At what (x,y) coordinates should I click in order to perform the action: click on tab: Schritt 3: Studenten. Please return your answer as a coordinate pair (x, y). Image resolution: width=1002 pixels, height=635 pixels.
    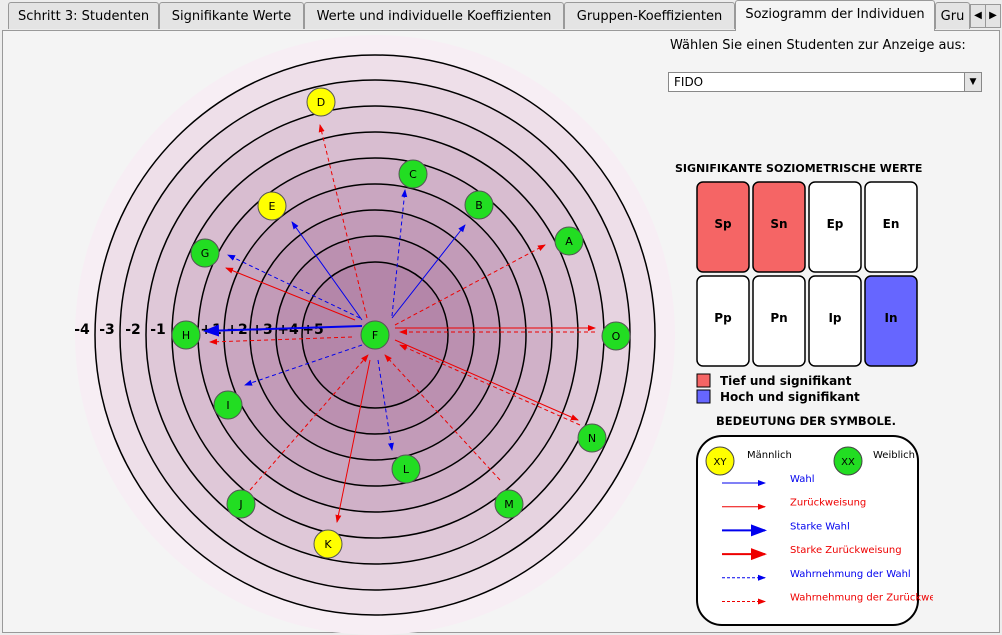
    Looking at the image, I should click on (83, 15).